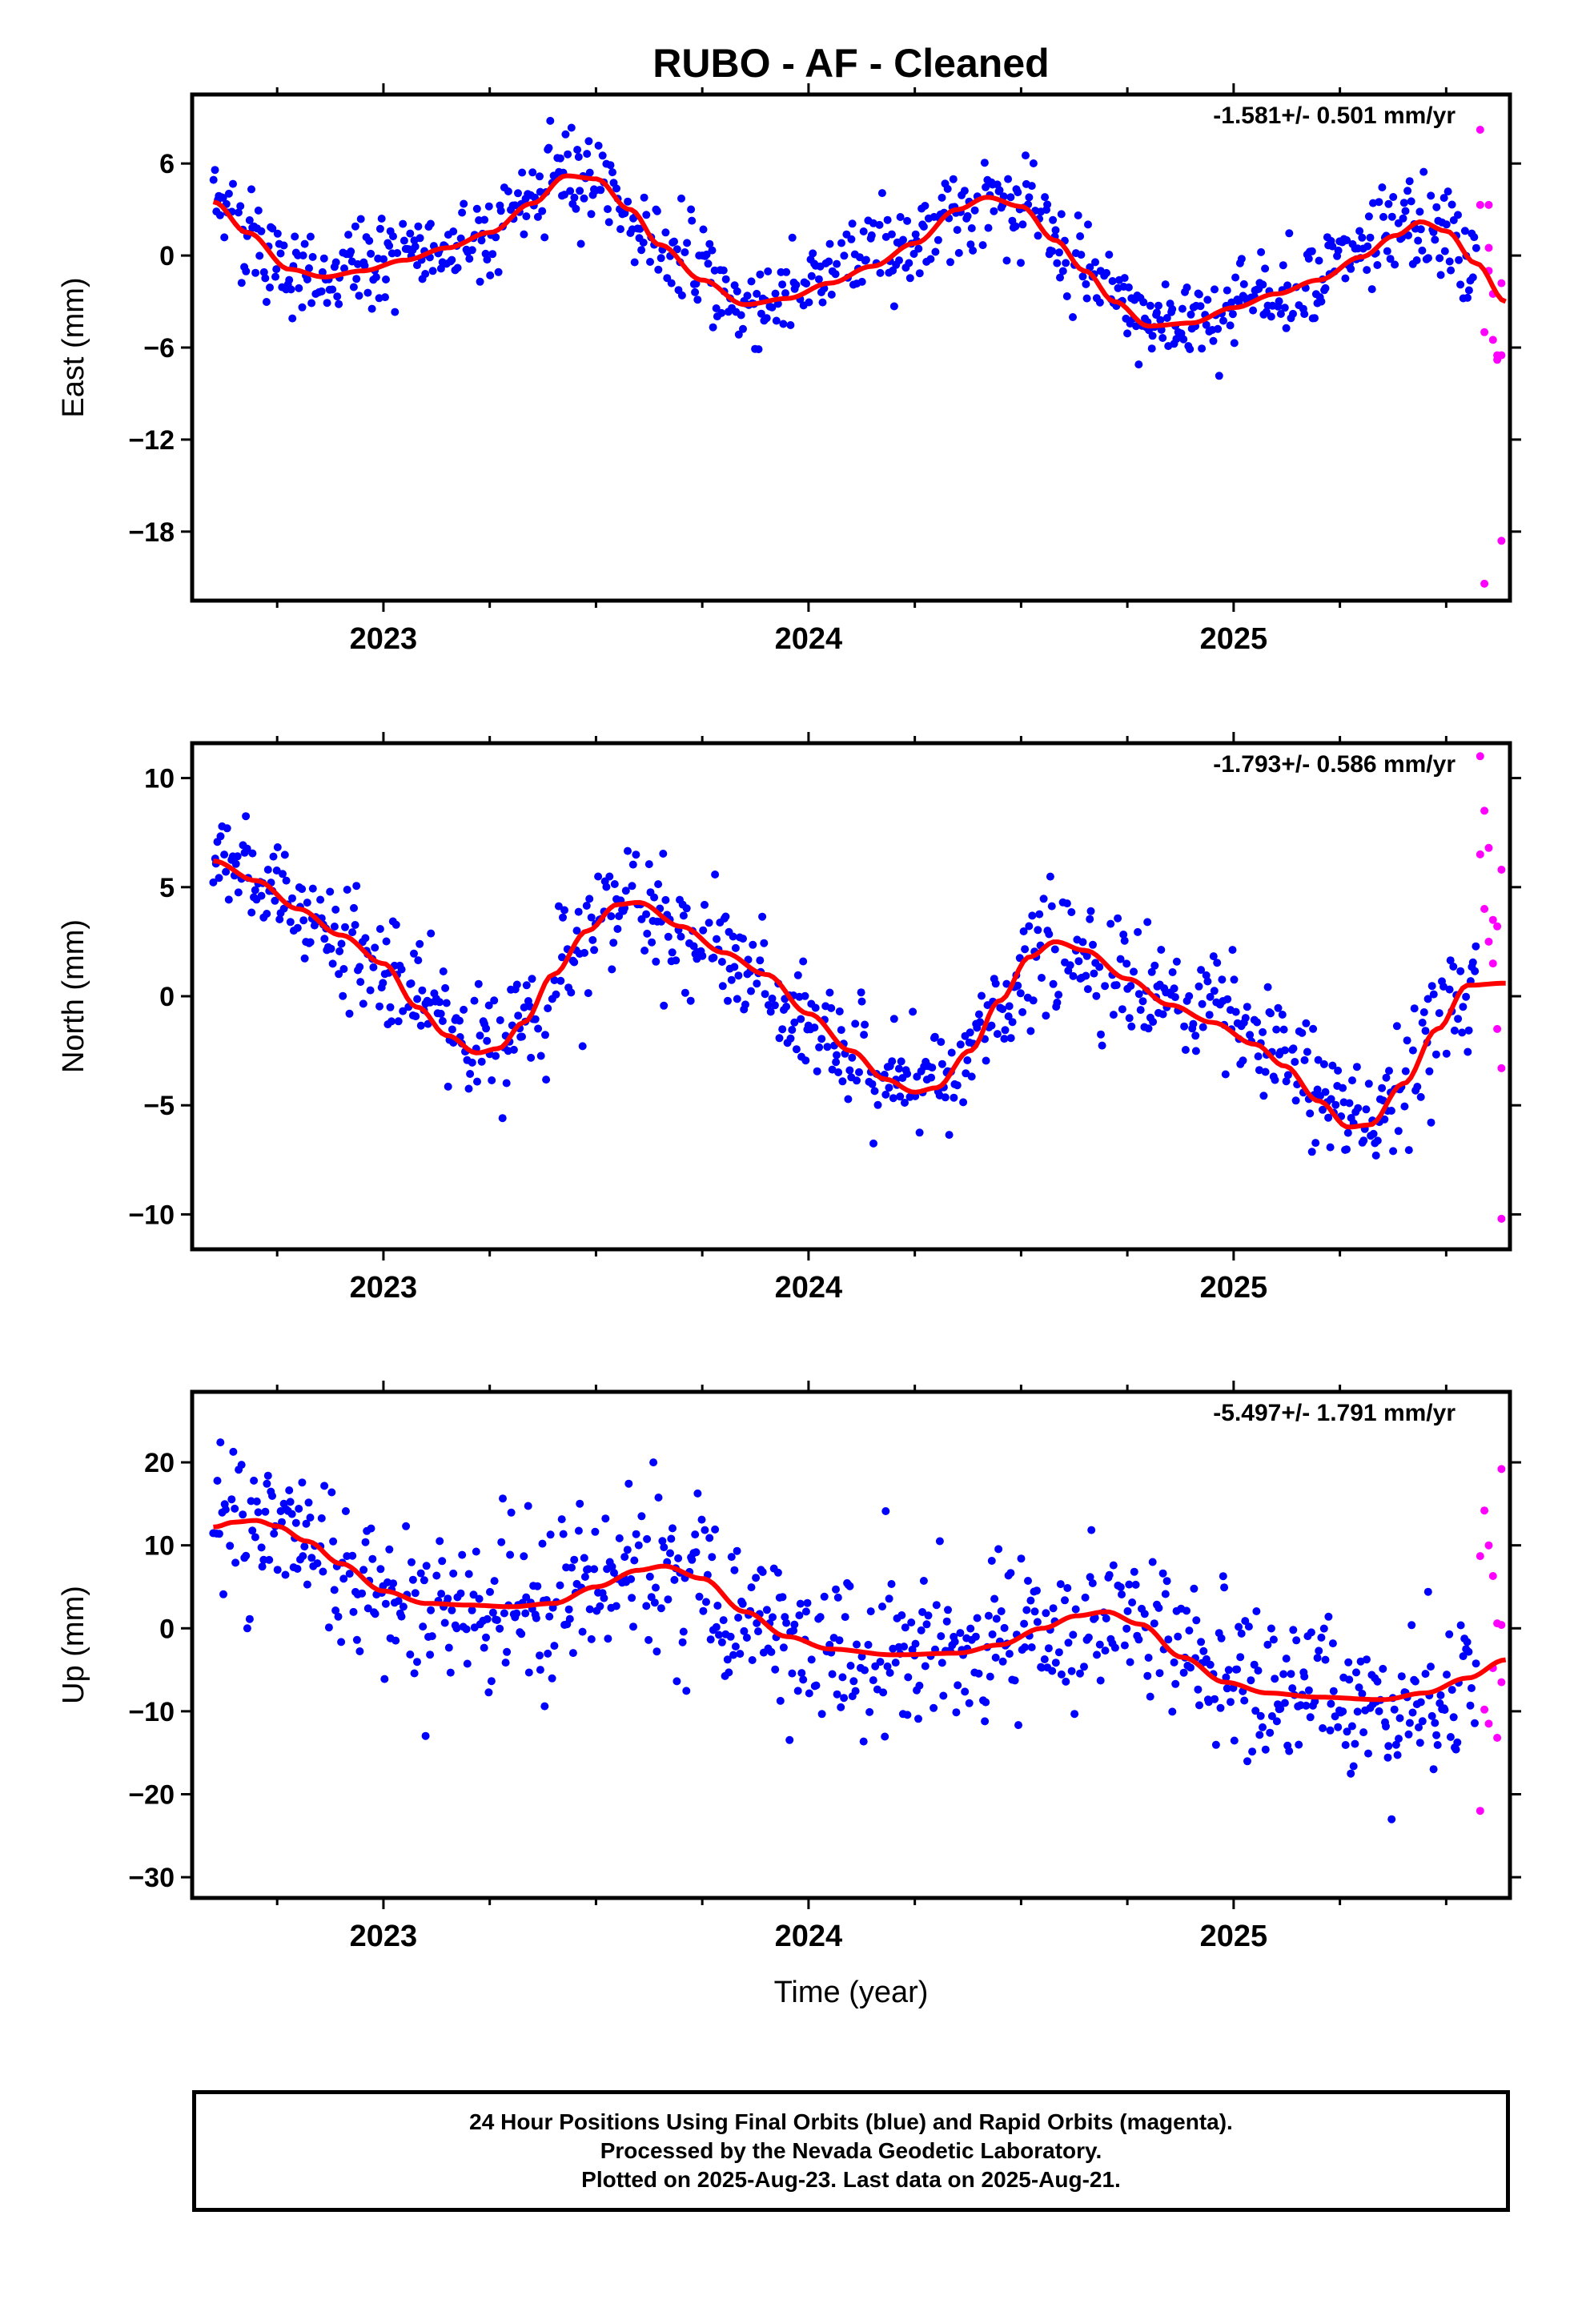  What do you see at coordinates (1234, 639) in the screenshot?
I see `x-tick-label: 2025` at bounding box center [1234, 639].